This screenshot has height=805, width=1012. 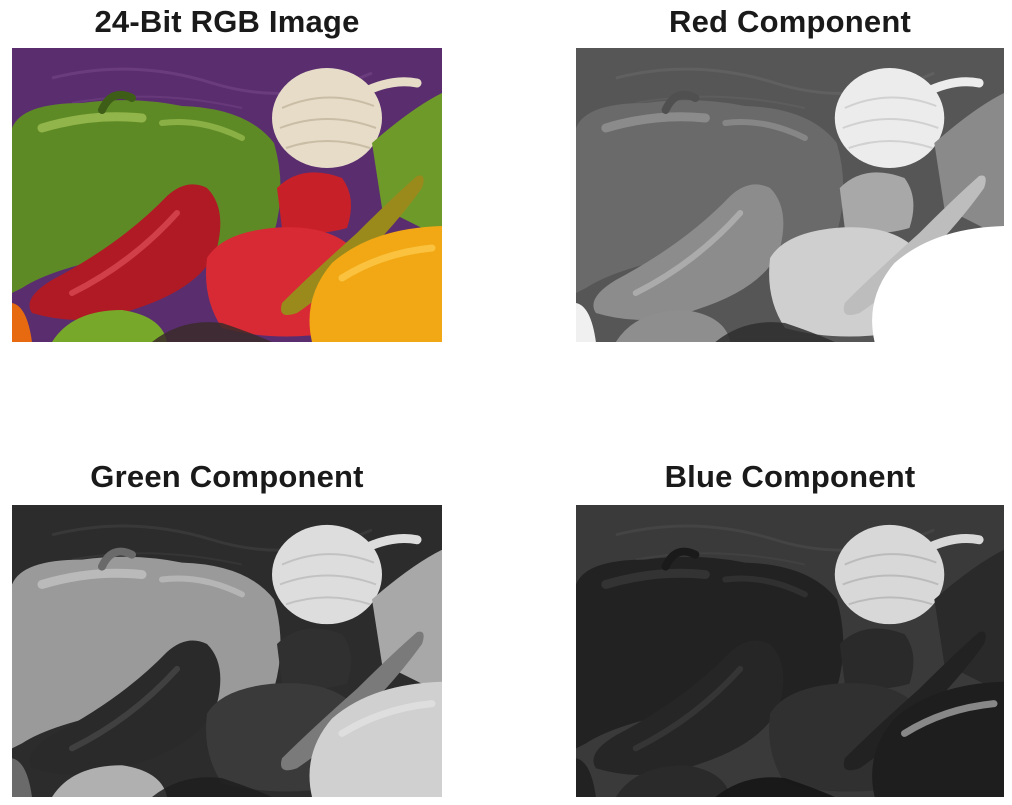 What do you see at coordinates (227, 477) in the screenshot?
I see `panel-title-green: Green Component` at bounding box center [227, 477].